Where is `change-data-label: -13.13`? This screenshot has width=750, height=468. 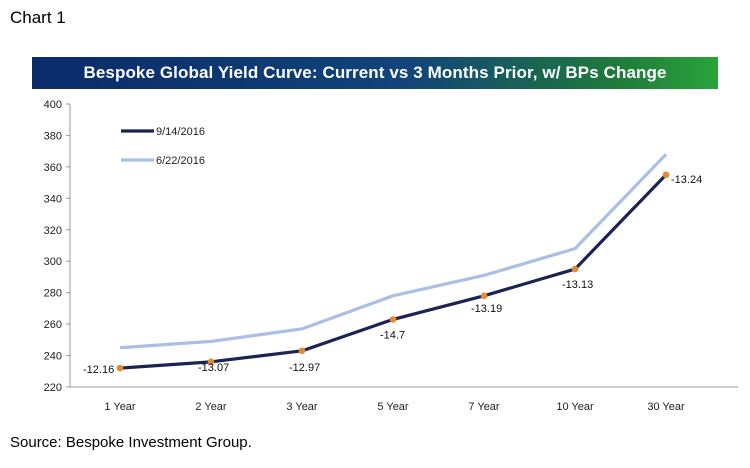
change-data-label: -13.13 is located at coordinates (577, 285).